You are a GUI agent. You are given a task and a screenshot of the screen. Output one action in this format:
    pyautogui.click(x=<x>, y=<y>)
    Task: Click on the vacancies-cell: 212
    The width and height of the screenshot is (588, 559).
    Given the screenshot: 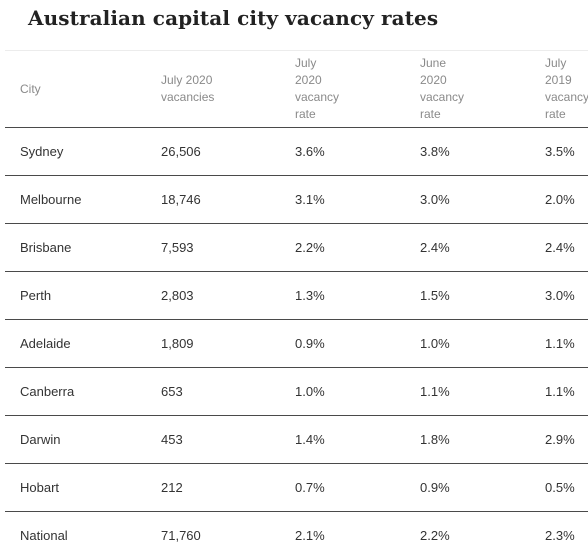 What is the action you would take?
    pyautogui.click(x=213, y=487)
    